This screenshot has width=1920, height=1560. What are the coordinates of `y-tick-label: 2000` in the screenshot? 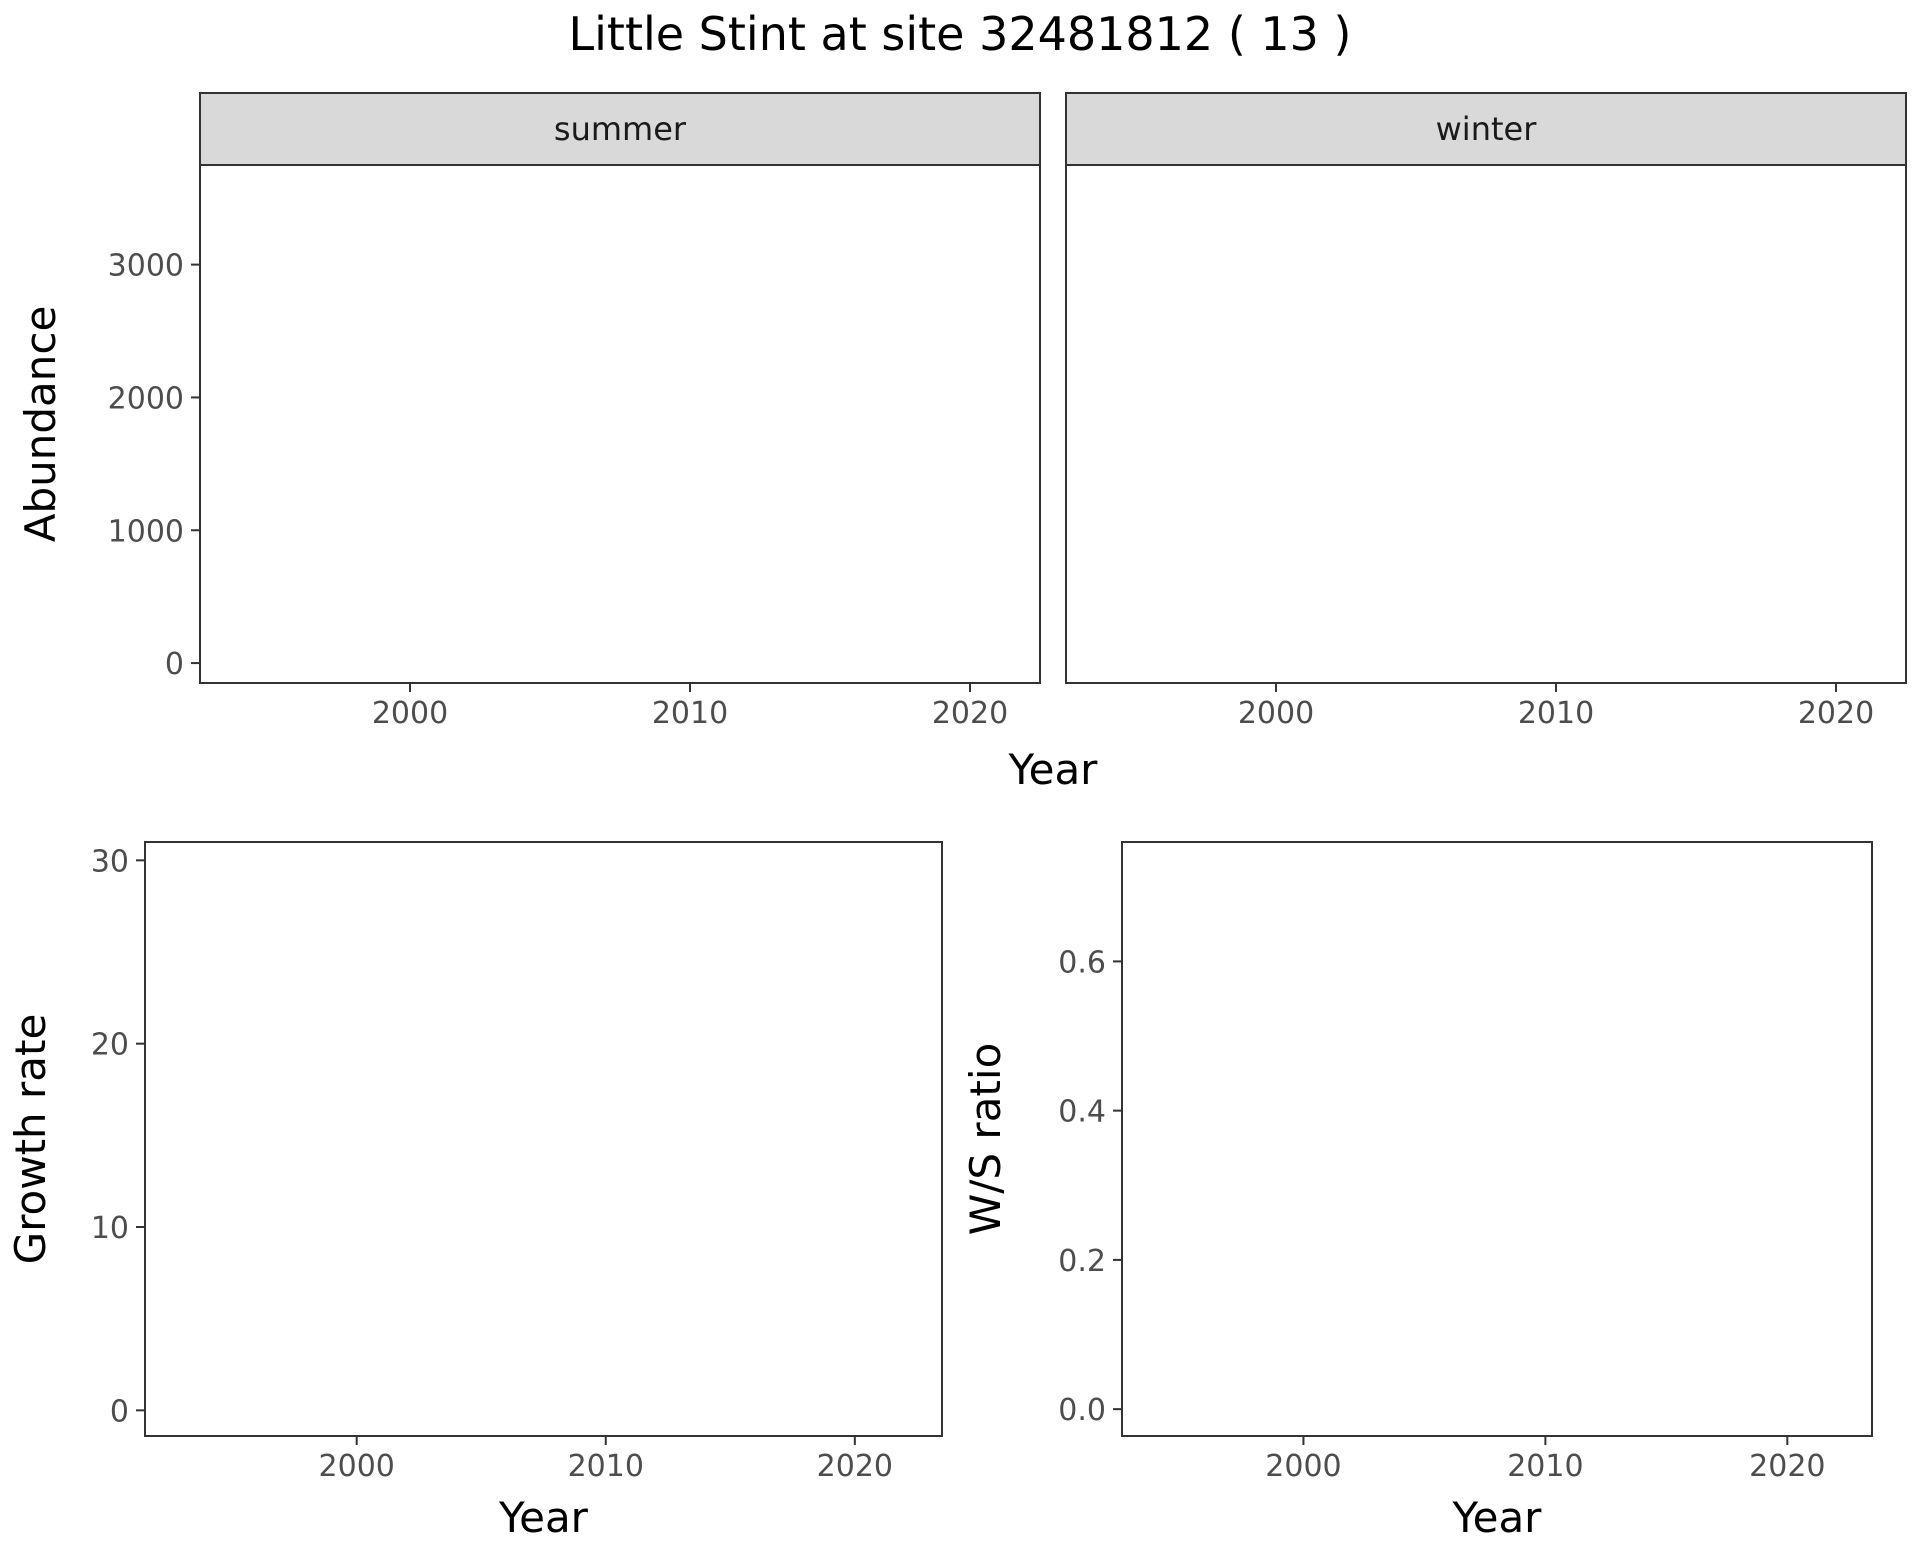 It's located at (146, 398).